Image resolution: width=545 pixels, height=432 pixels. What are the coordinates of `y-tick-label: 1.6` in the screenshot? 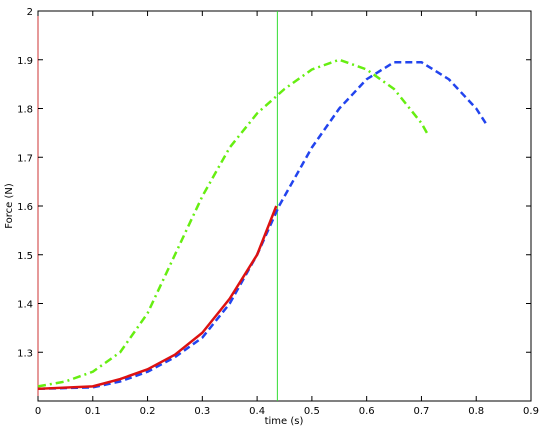 It's located at (25, 207).